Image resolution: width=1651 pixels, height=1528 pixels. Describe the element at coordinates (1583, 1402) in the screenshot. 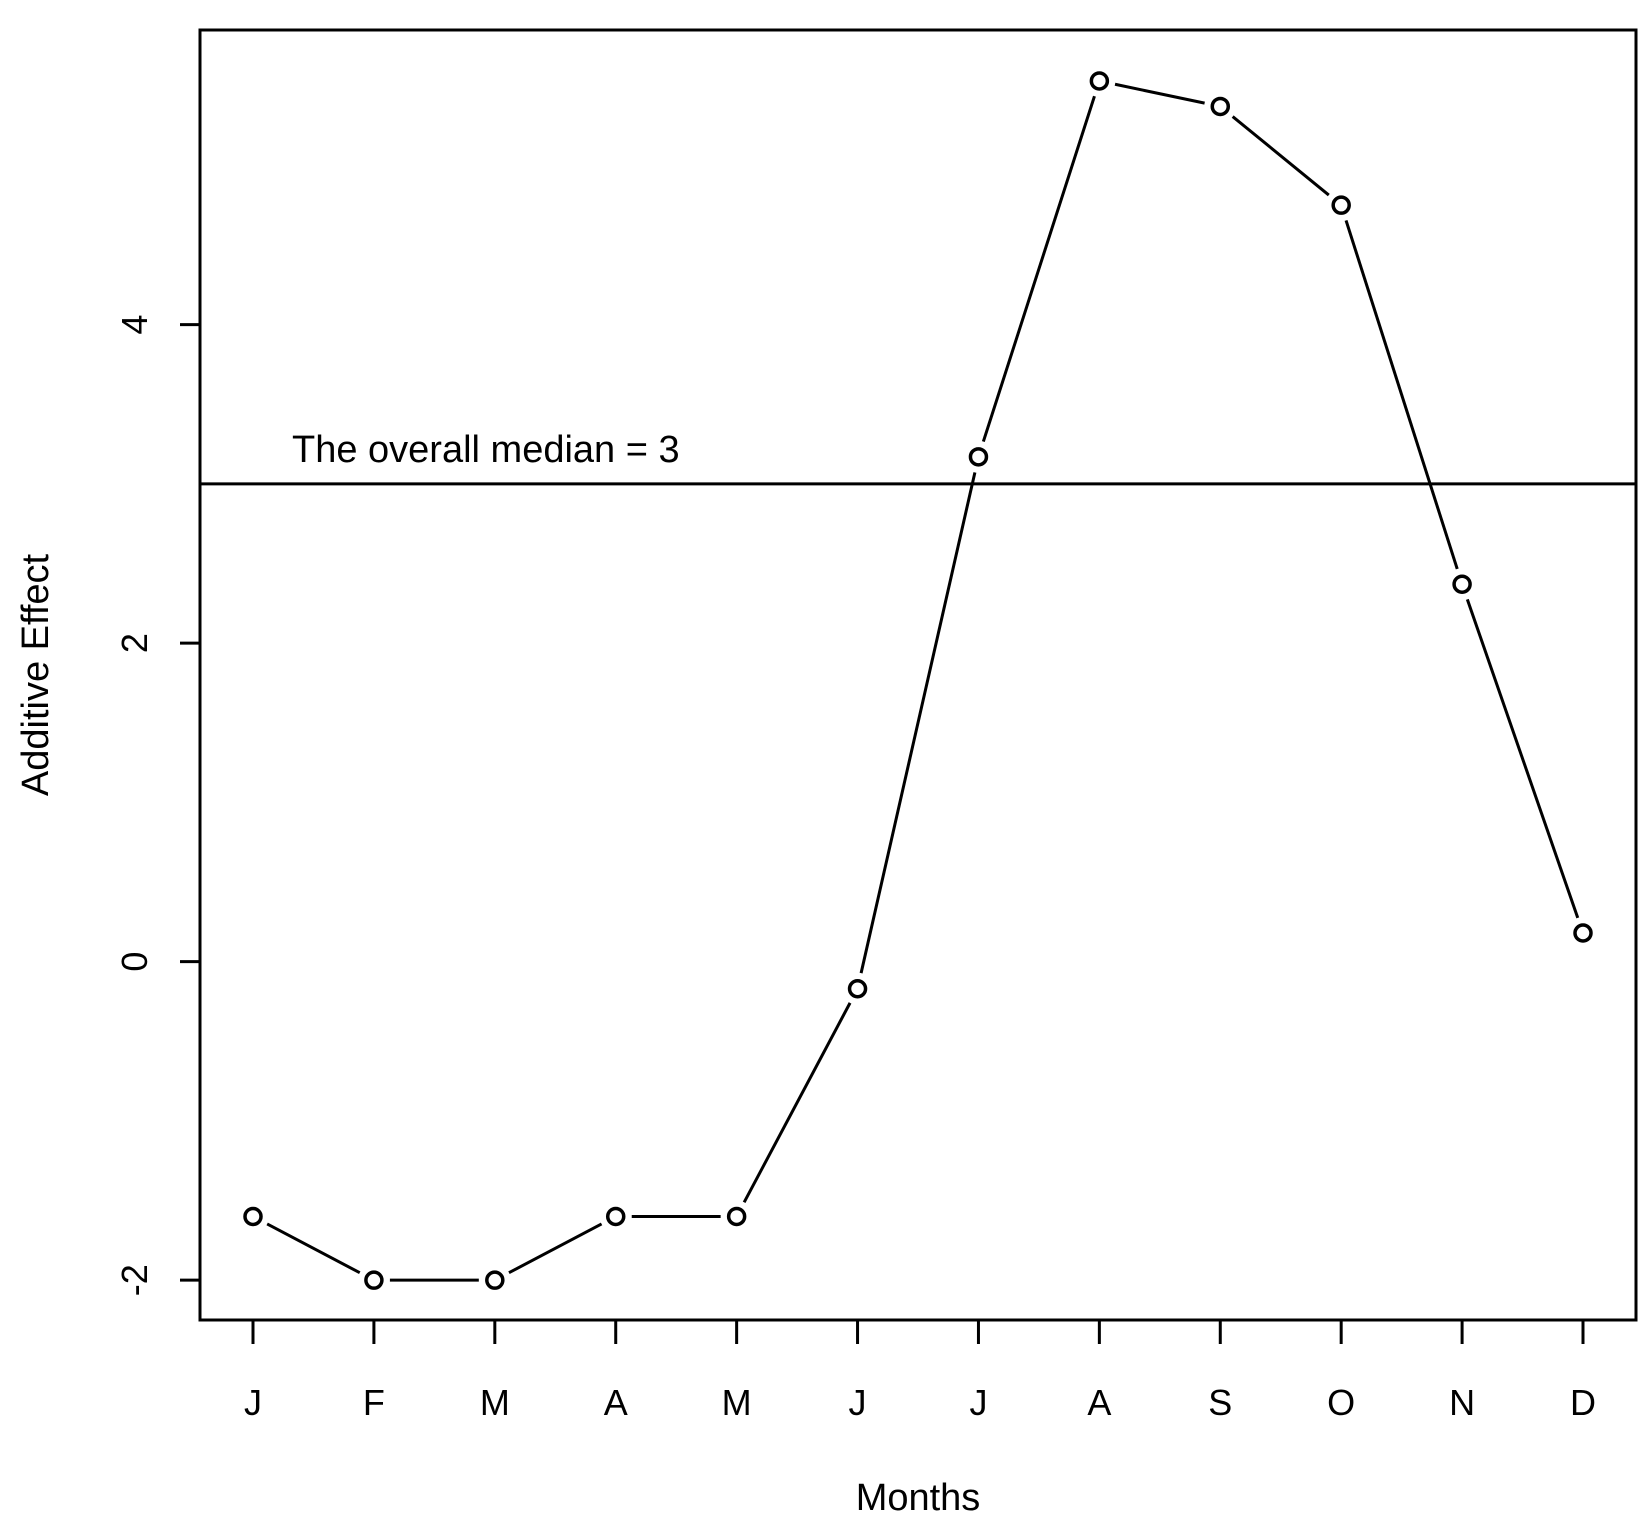

I see `x-tick-label: D` at that location.